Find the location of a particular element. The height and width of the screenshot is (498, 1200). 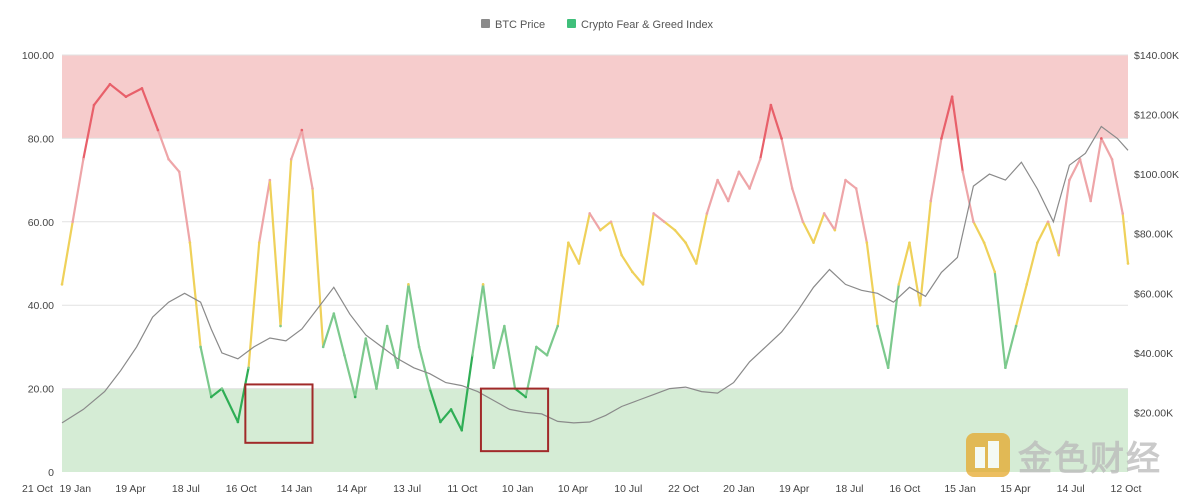

x-tick-label: 10 Apr is located at coordinates (573, 489).